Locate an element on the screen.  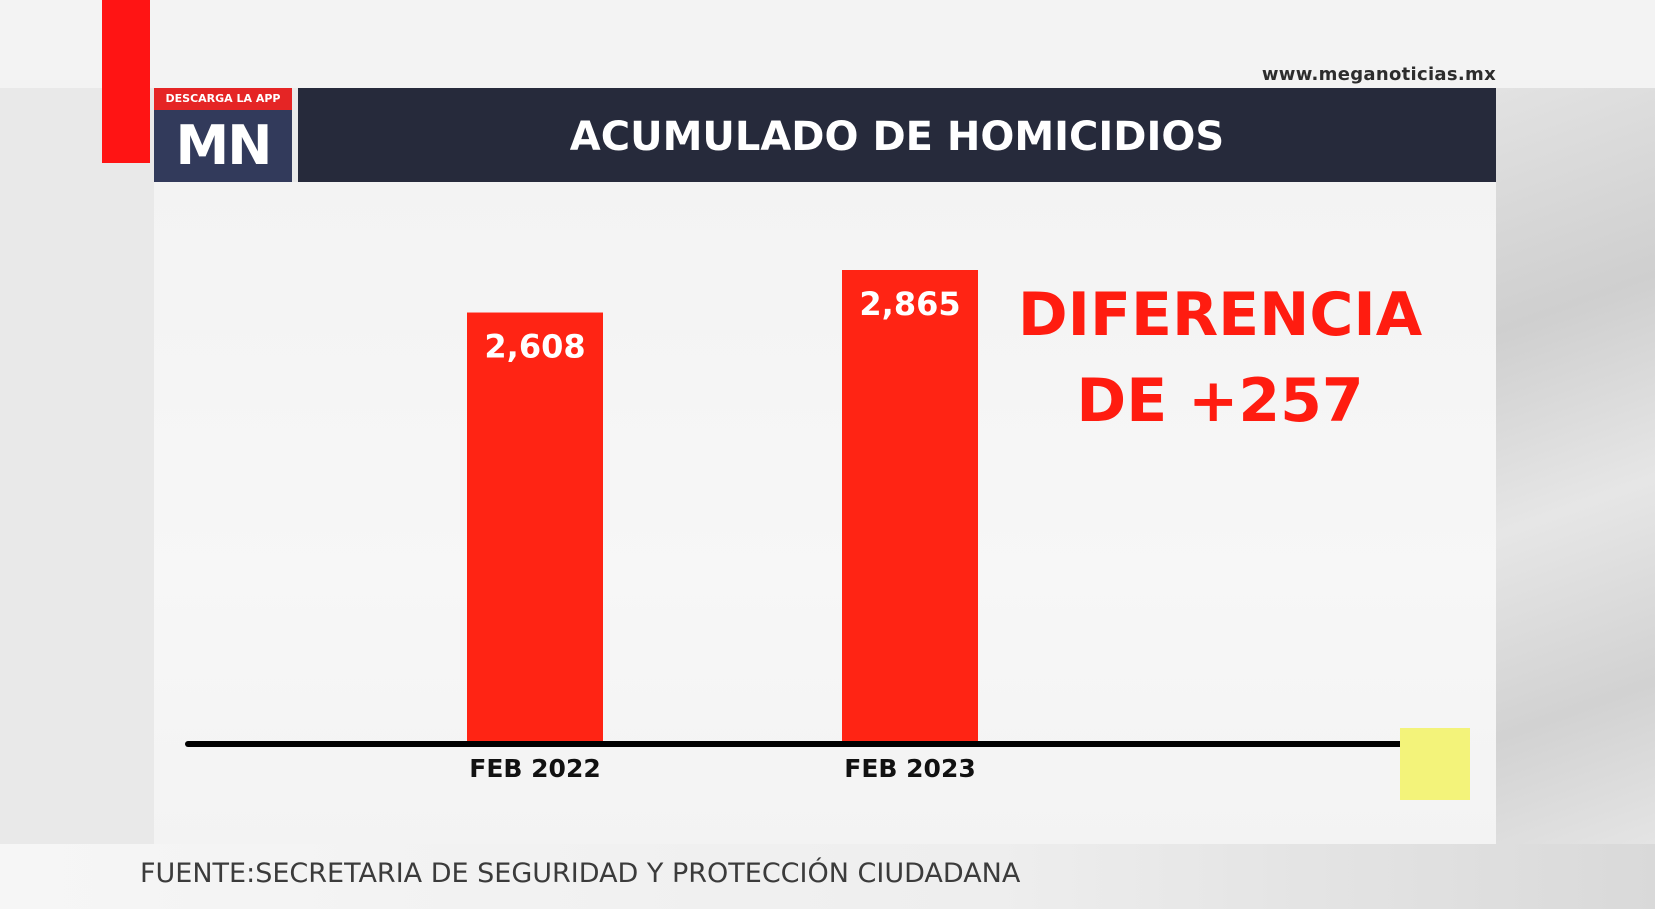
red-accent-bar is located at coordinates (126, 81).